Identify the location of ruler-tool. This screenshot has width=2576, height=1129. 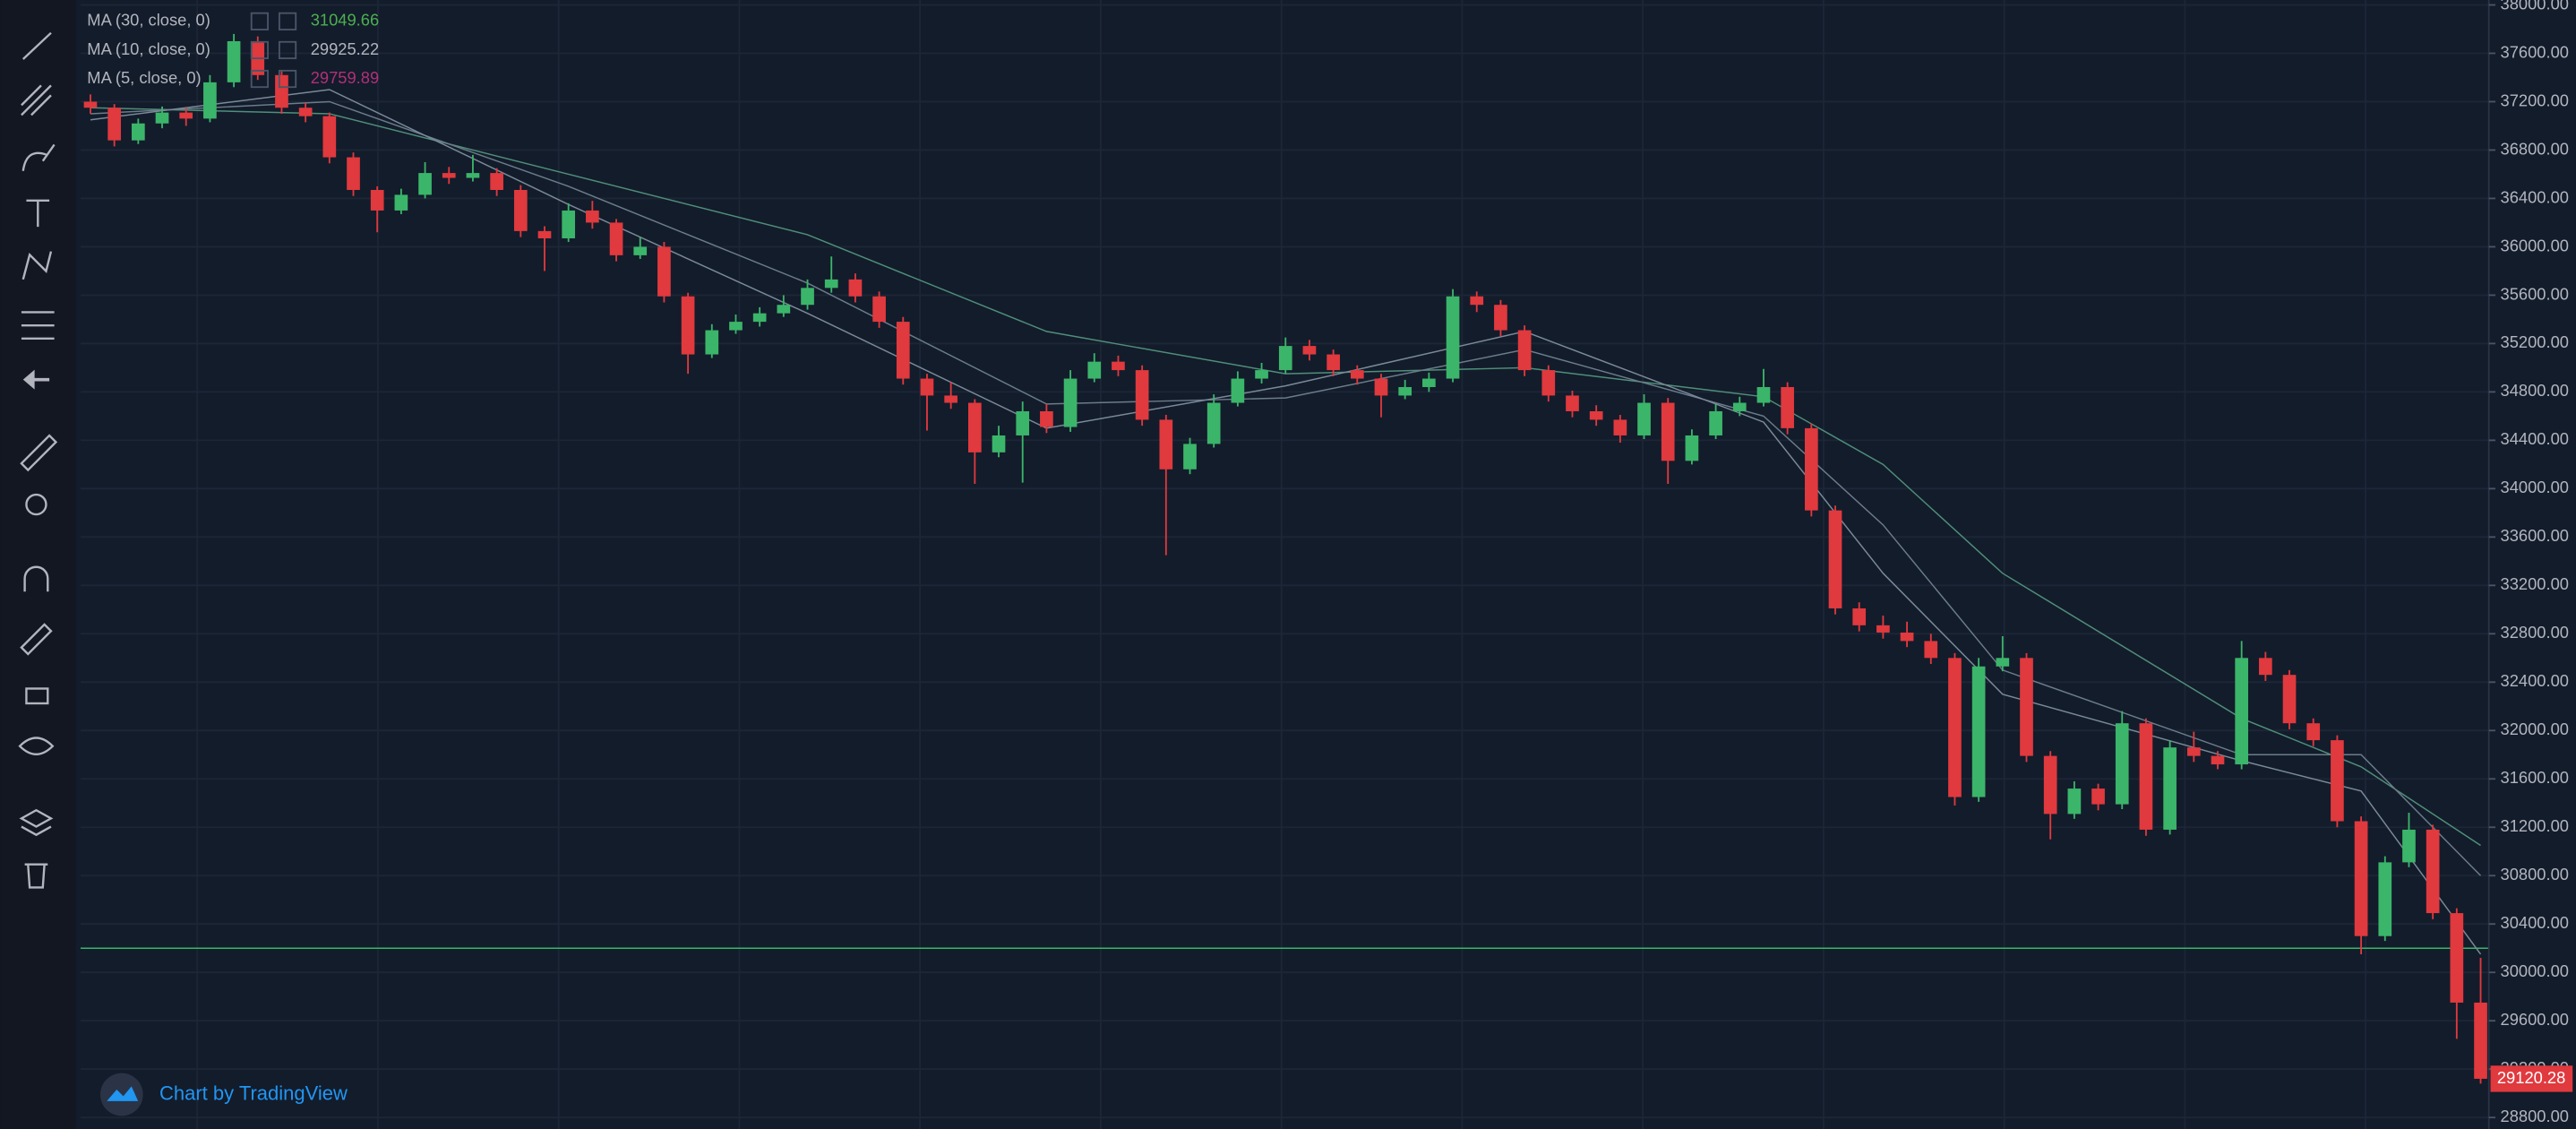
(39, 453).